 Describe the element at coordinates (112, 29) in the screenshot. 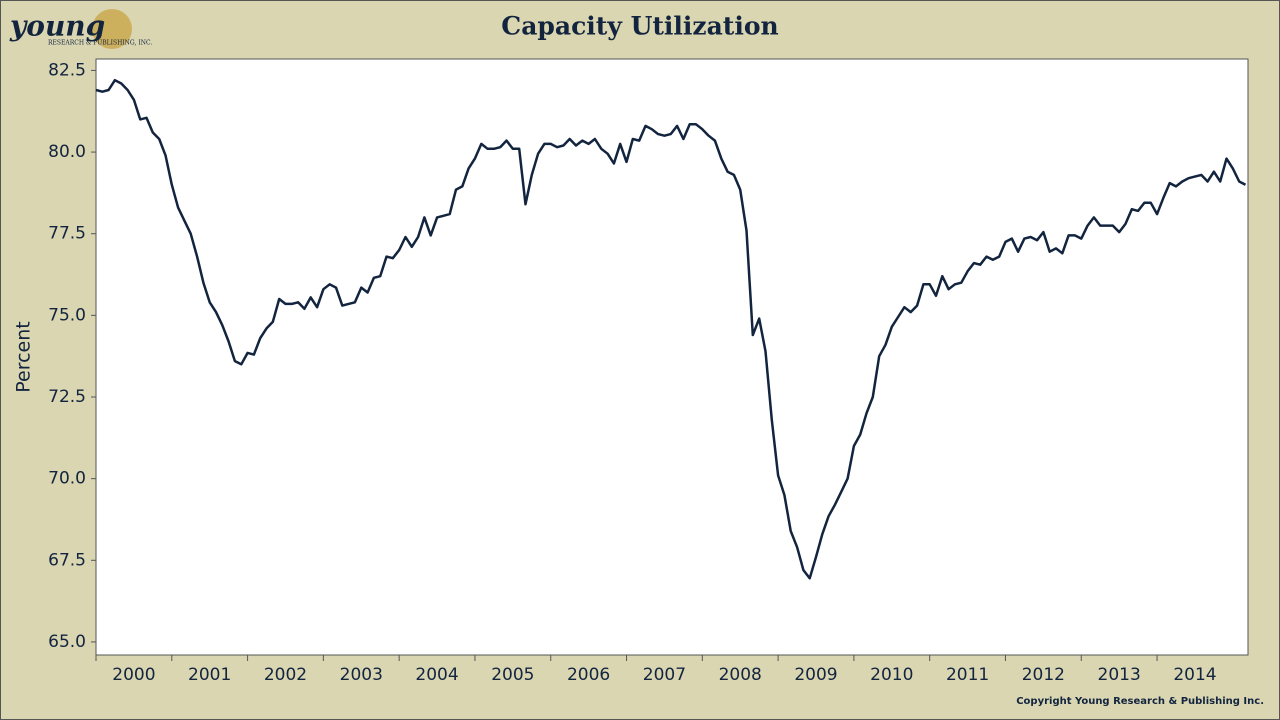

I see `logo-globe` at that location.